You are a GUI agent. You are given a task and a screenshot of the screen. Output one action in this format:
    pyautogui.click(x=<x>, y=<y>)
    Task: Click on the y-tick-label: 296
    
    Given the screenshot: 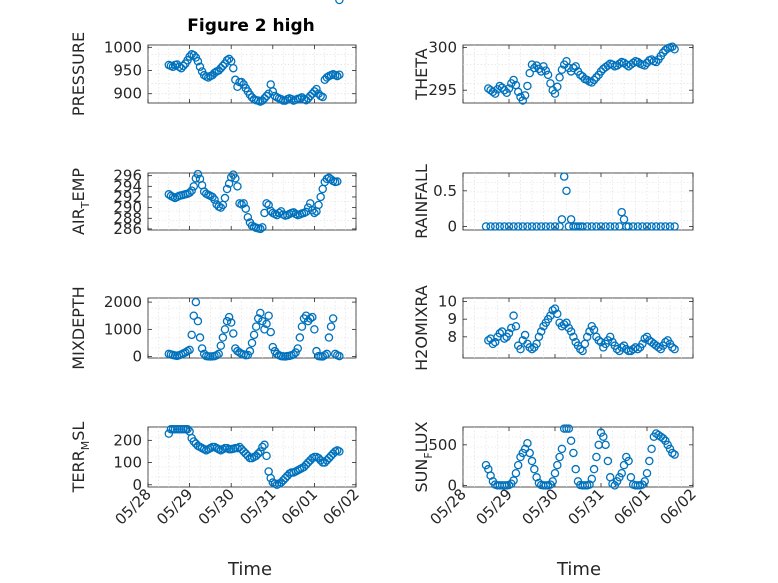 What is the action you would take?
    pyautogui.click(x=127, y=176)
    